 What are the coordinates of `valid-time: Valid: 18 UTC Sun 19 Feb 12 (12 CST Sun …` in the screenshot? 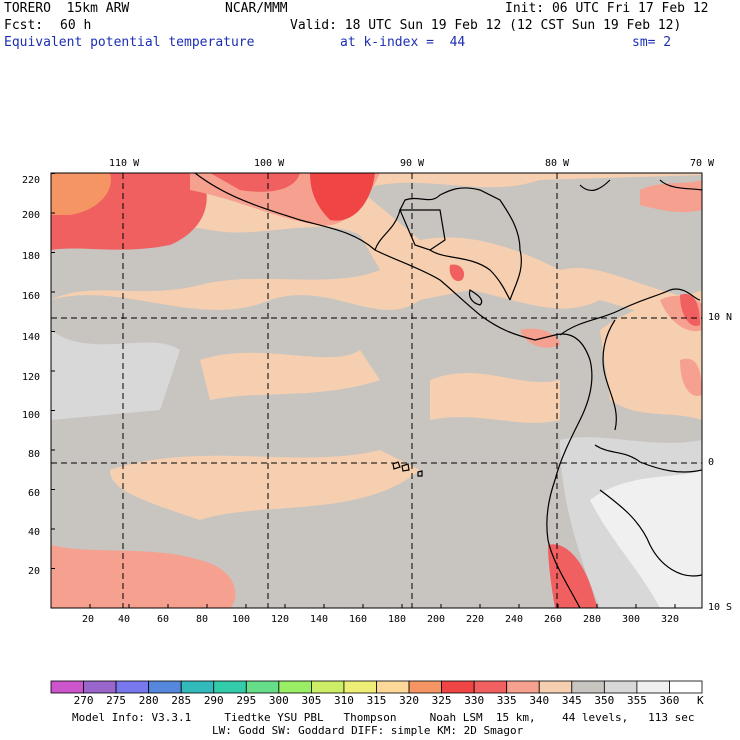 It's located at (486, 25).